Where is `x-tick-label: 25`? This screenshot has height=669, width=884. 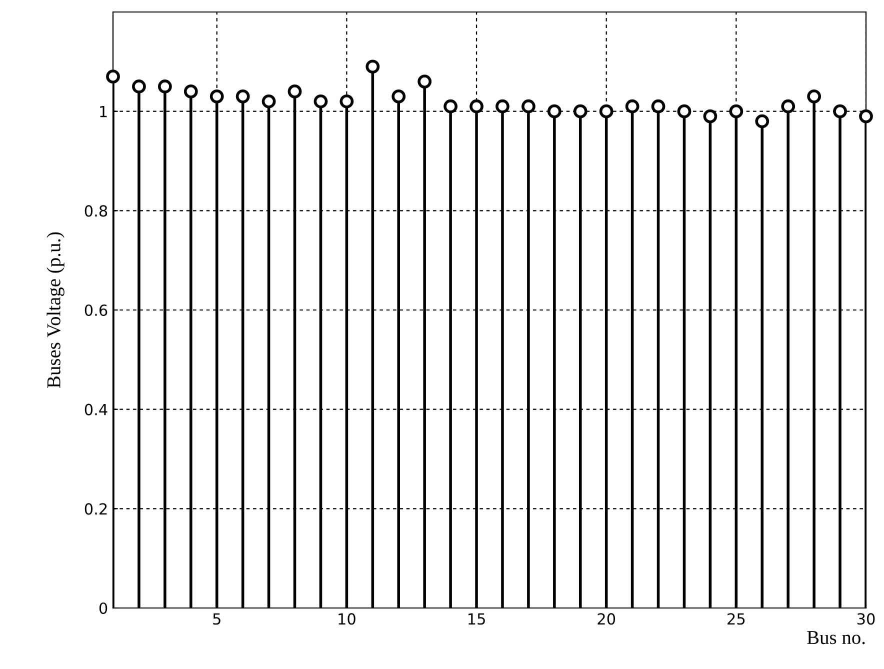 x-tick-label: 25 is located at coordinates (736, 619).